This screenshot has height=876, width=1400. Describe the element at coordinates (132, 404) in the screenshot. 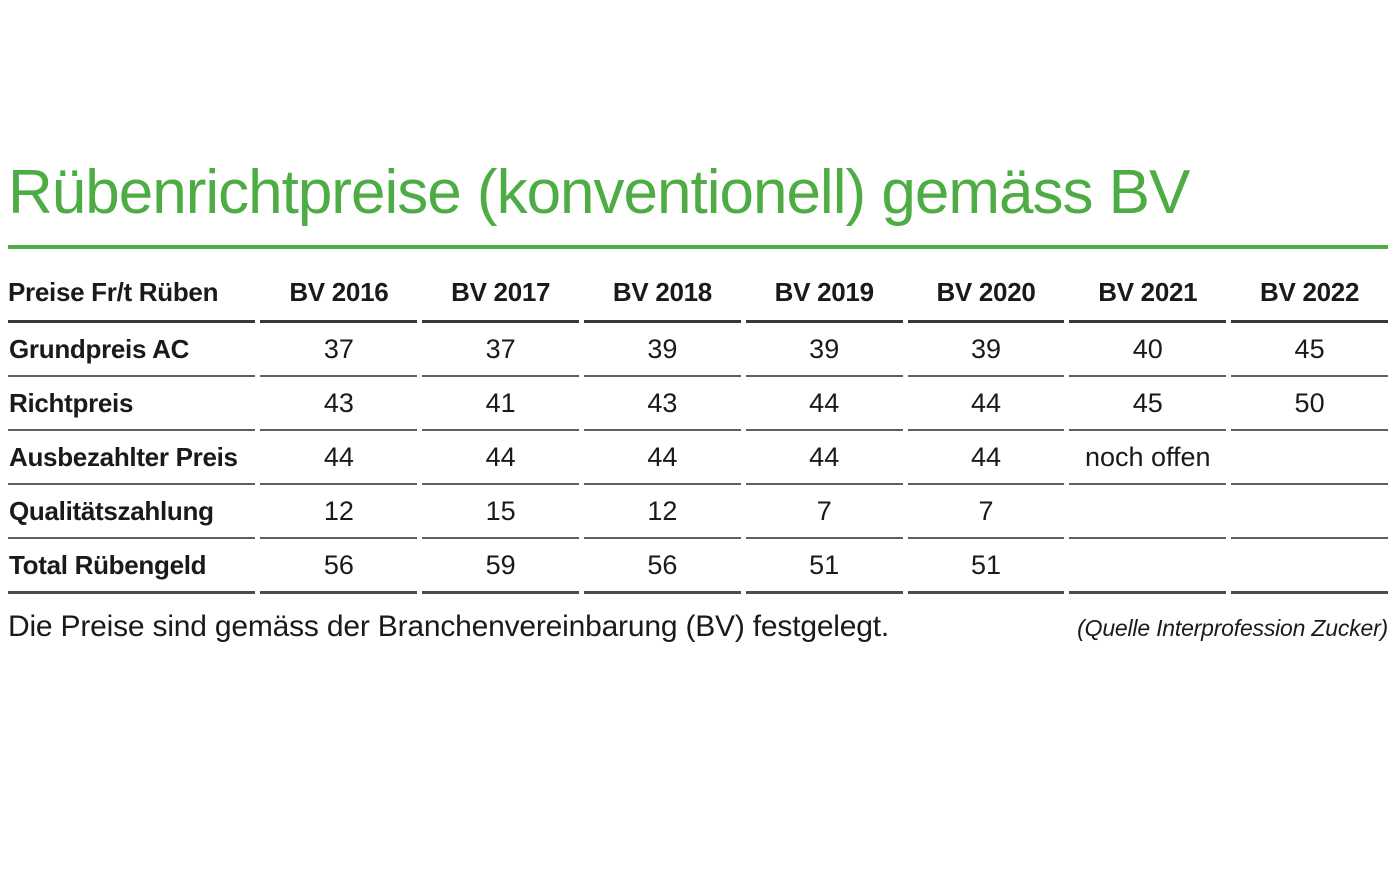

I see `row-label: Richtpreis` at that location.